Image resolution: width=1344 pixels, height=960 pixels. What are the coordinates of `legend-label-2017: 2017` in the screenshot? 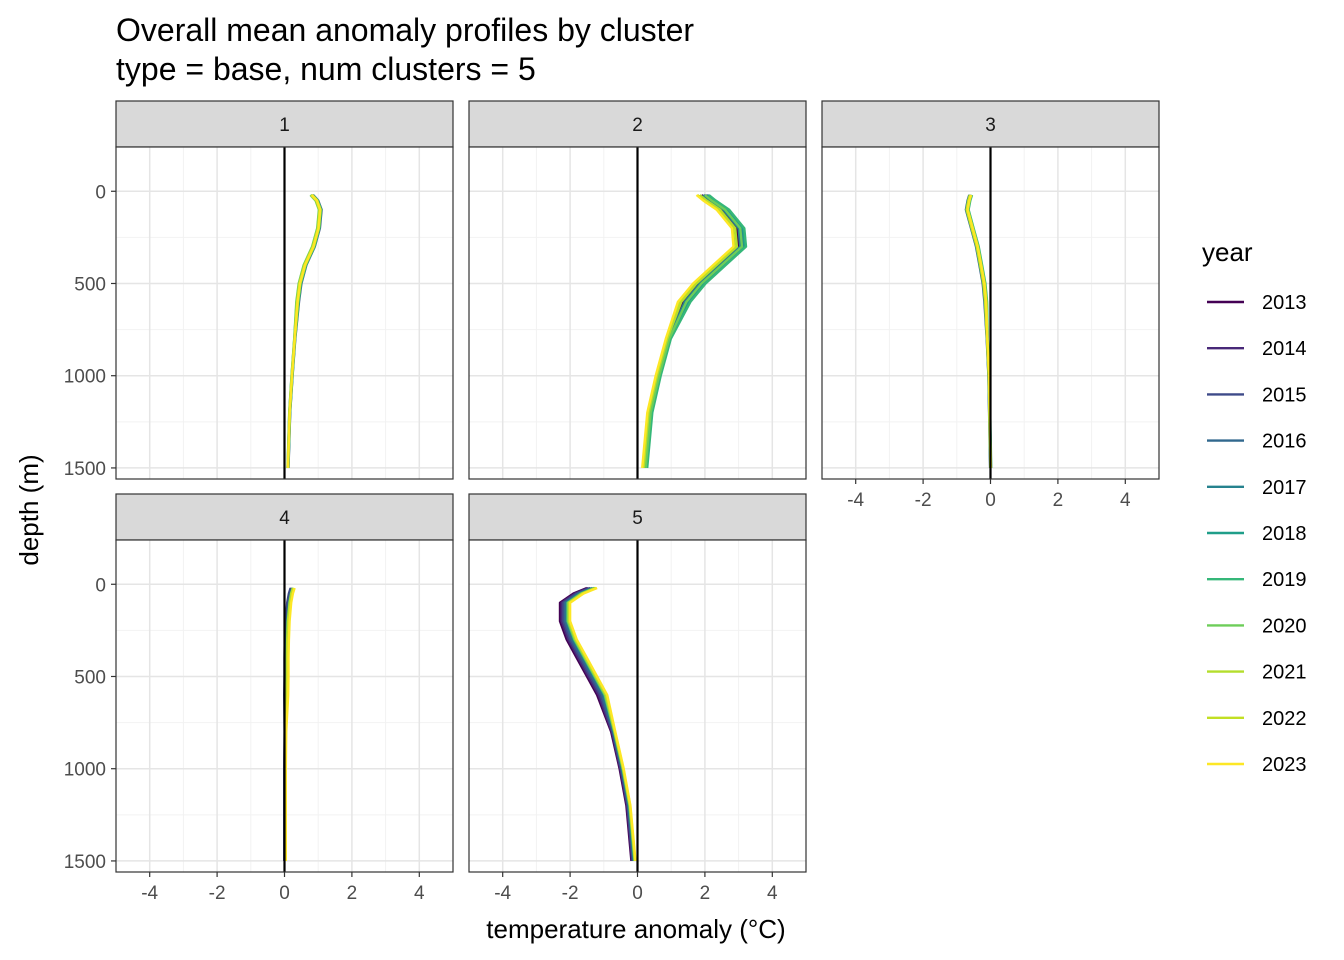 It's located at (1284, 488).